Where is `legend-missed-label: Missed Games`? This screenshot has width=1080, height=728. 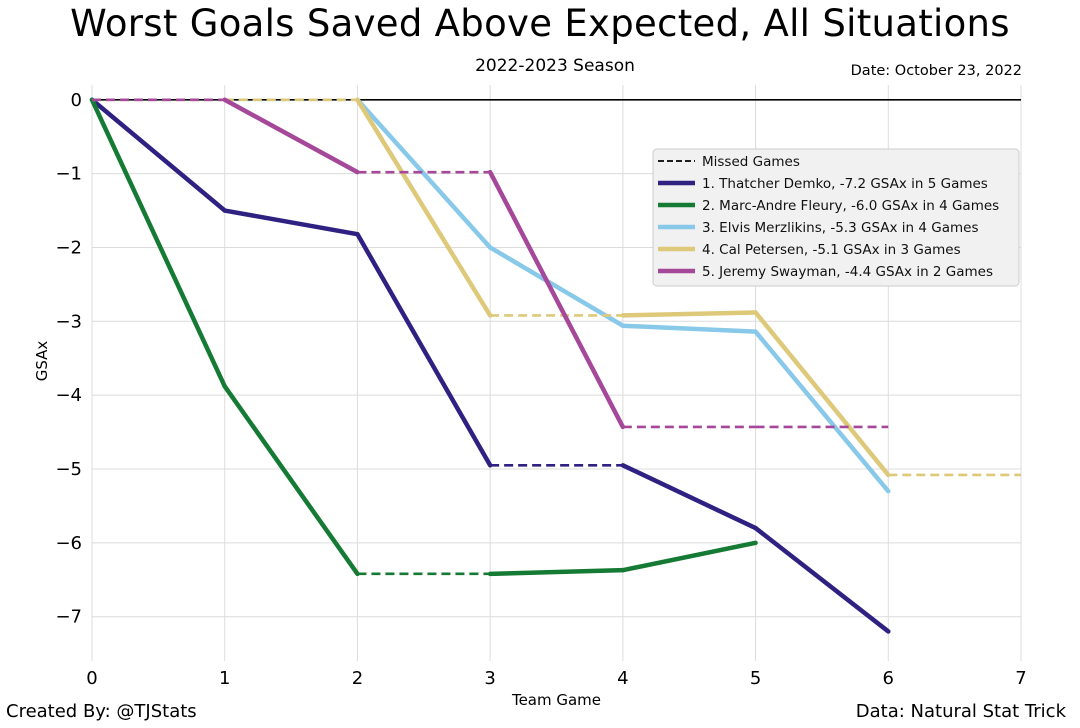 legend-missed-label: Missed Games is located at coordinates (751, 162).